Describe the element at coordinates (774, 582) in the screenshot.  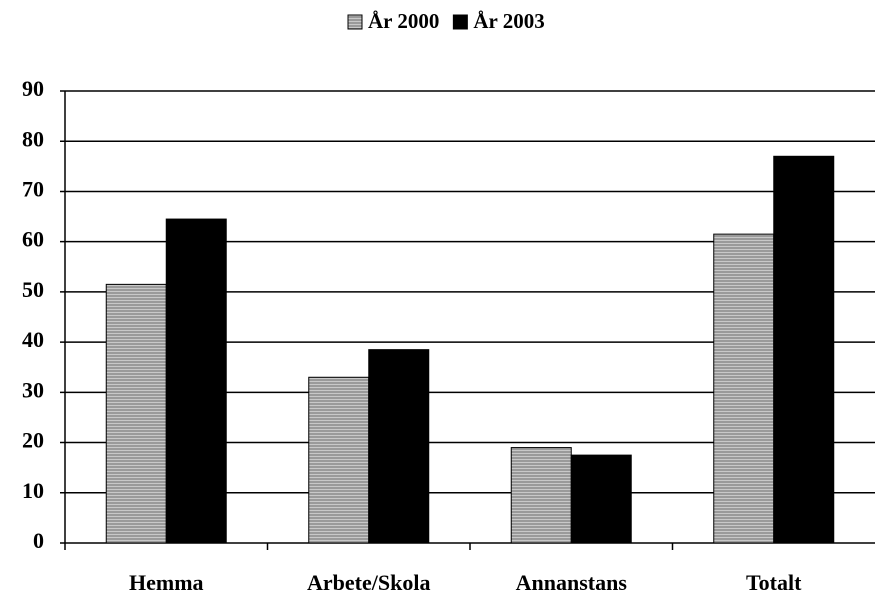
I see `x-tick-label: Totalt` at that location.